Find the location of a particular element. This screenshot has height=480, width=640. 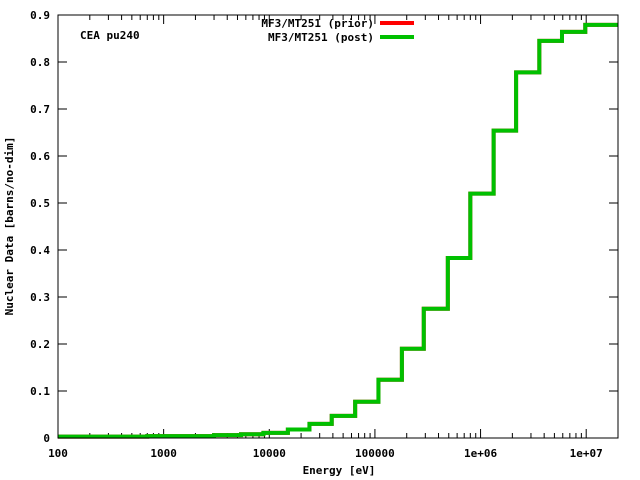

legend-label-post: MF3/MT251 (post) is located at coordinates (321, 37).